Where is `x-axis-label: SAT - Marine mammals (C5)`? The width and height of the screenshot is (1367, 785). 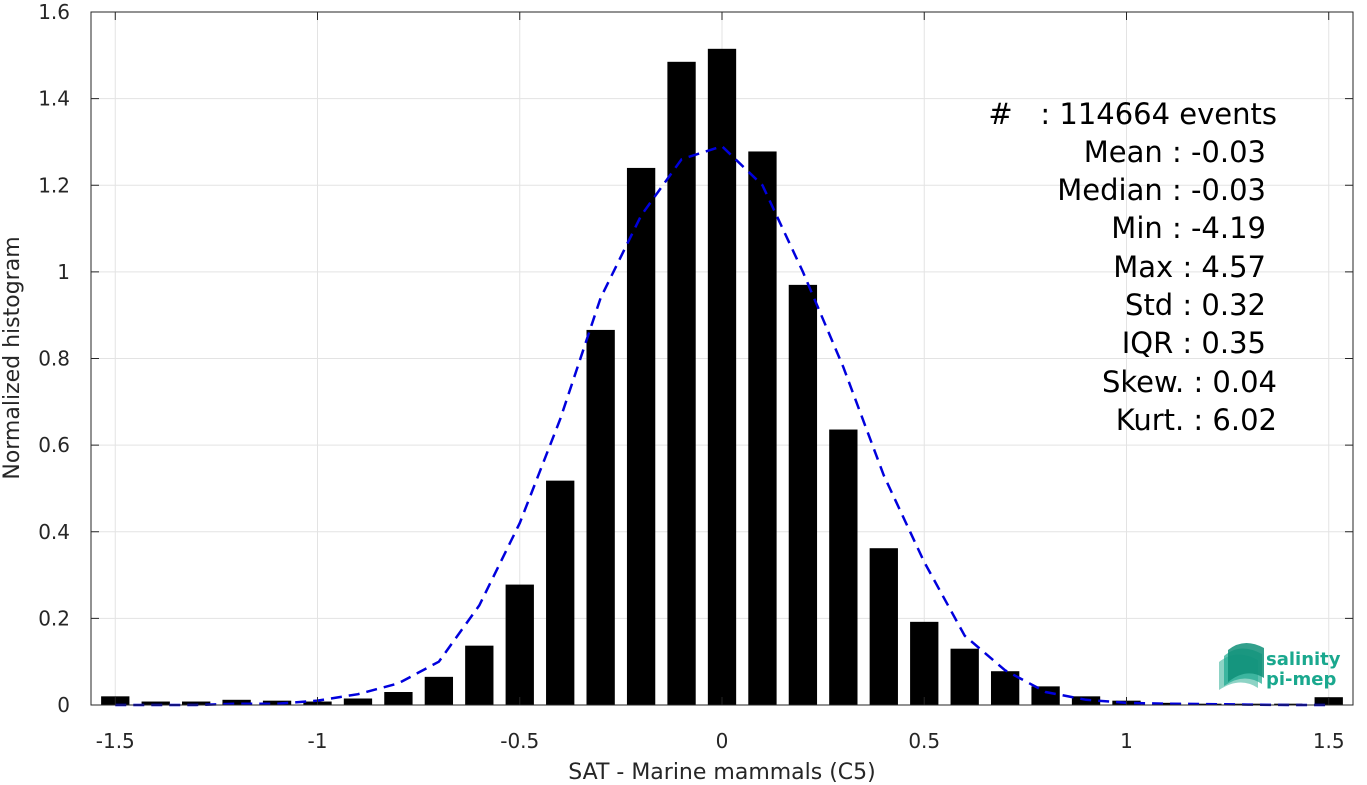 x-axis-label: SAT - Marine mammals (C5) is located at coordinates (722, 772).